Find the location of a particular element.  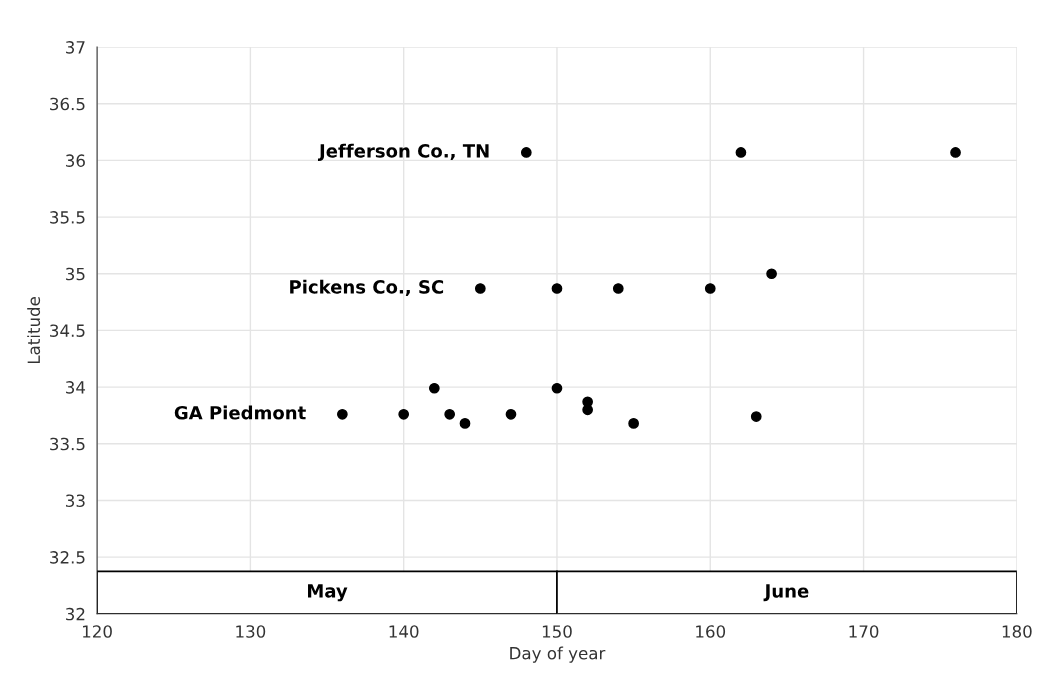

series-label: Jefferson Co., TN is located at coordinates (403, 152).